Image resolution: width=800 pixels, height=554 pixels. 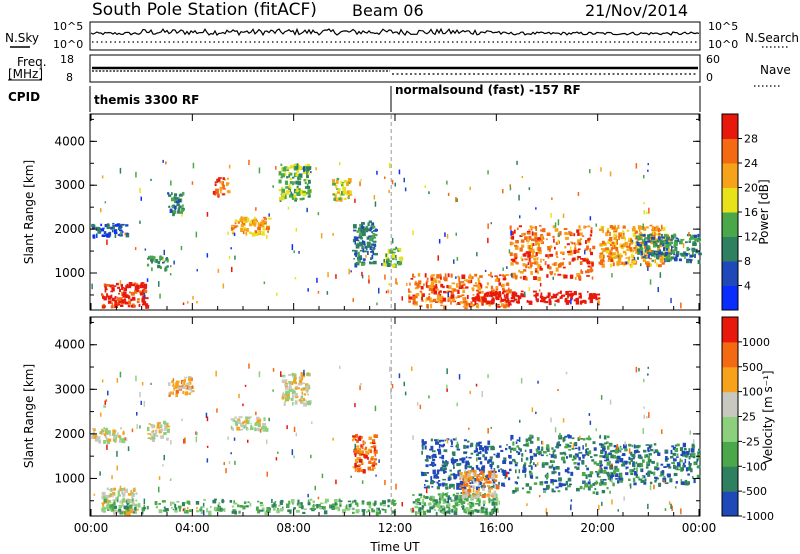 What do you see at coordinates (747, 261) in the screenshot?
I see `colorbar-tick-label: 8` at bounding box center [747, 261].